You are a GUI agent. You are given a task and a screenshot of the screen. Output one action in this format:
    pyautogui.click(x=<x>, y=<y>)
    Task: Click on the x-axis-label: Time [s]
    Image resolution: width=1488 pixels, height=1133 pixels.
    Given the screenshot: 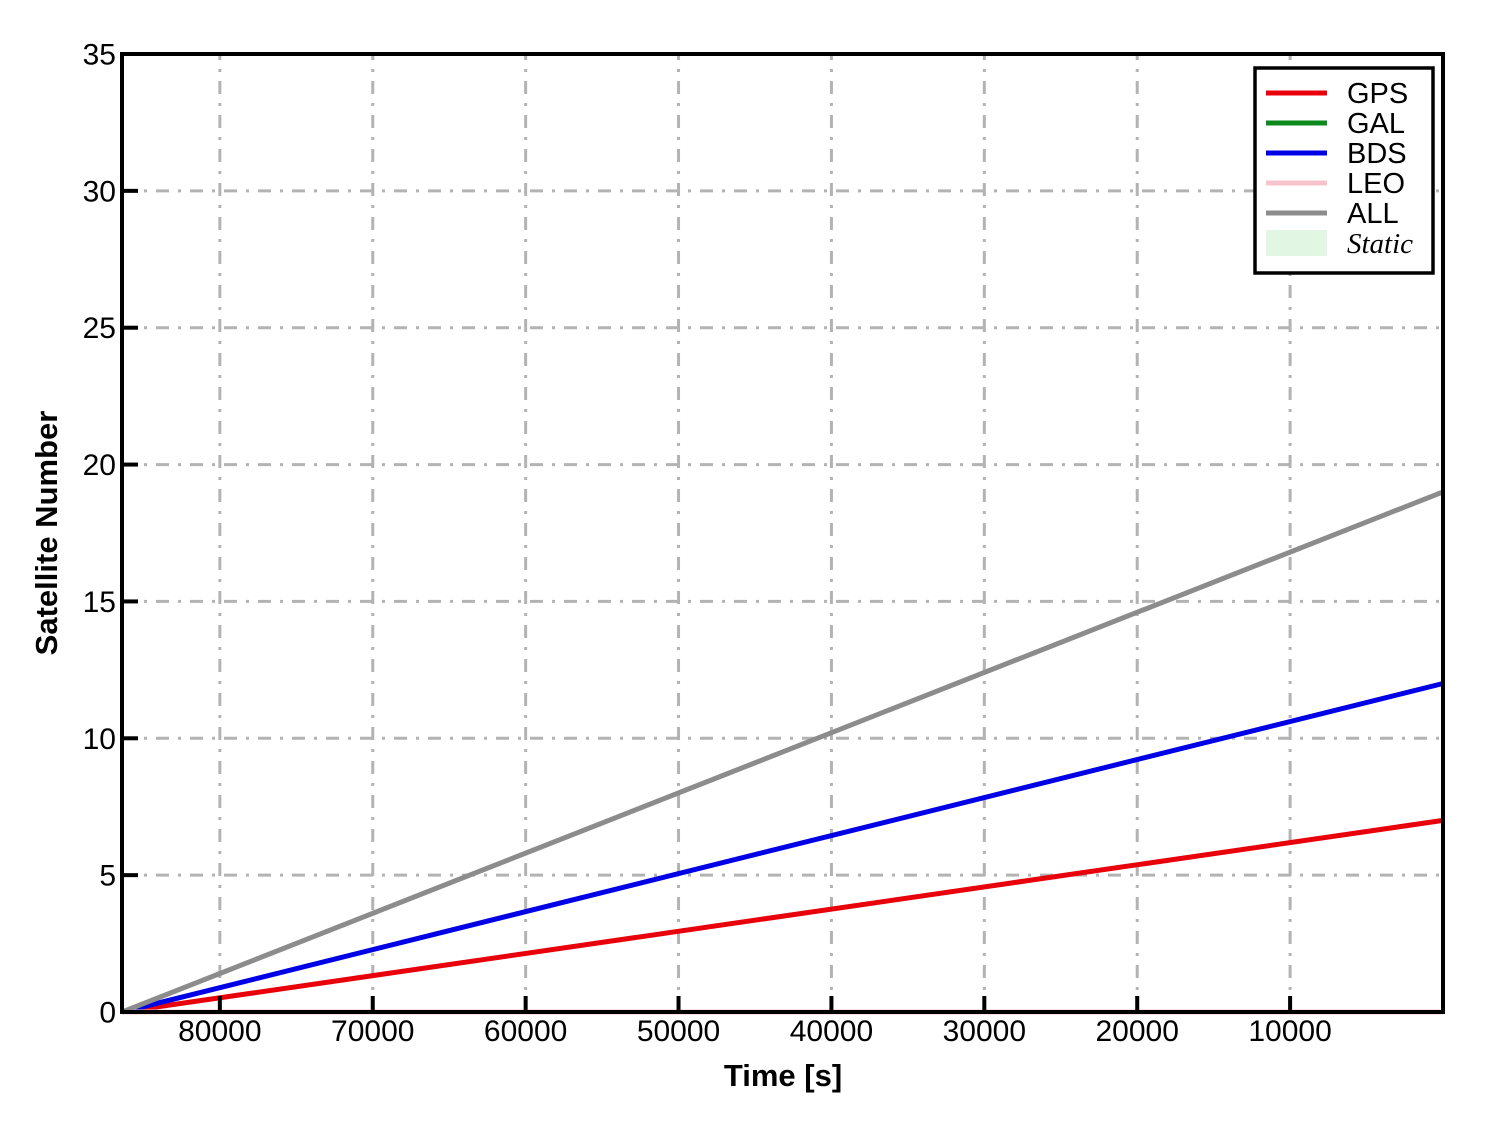 What is the action you would take?
    pyautogui.click(x=783, y=1075)
    